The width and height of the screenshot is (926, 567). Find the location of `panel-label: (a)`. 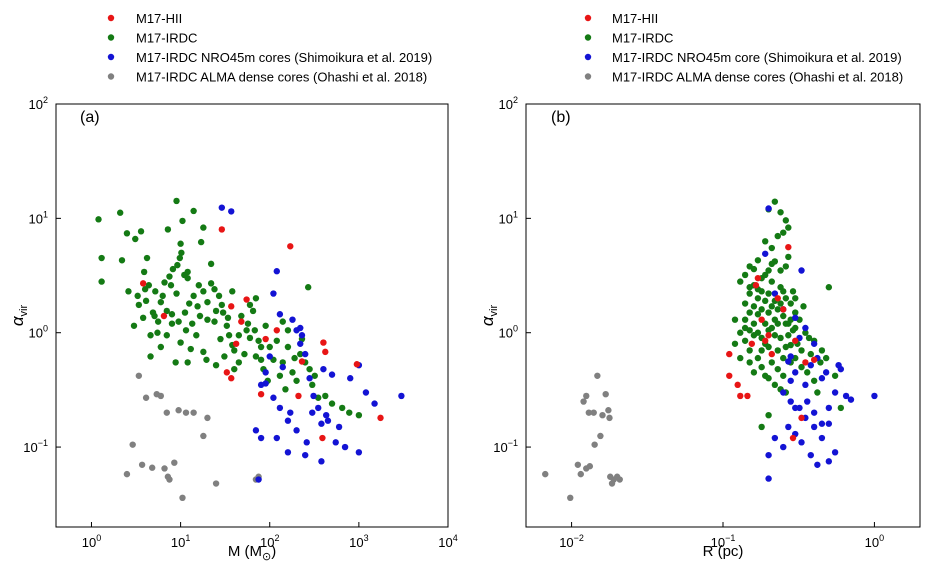

panel-label: (a) is located at coordinates (90, 117).